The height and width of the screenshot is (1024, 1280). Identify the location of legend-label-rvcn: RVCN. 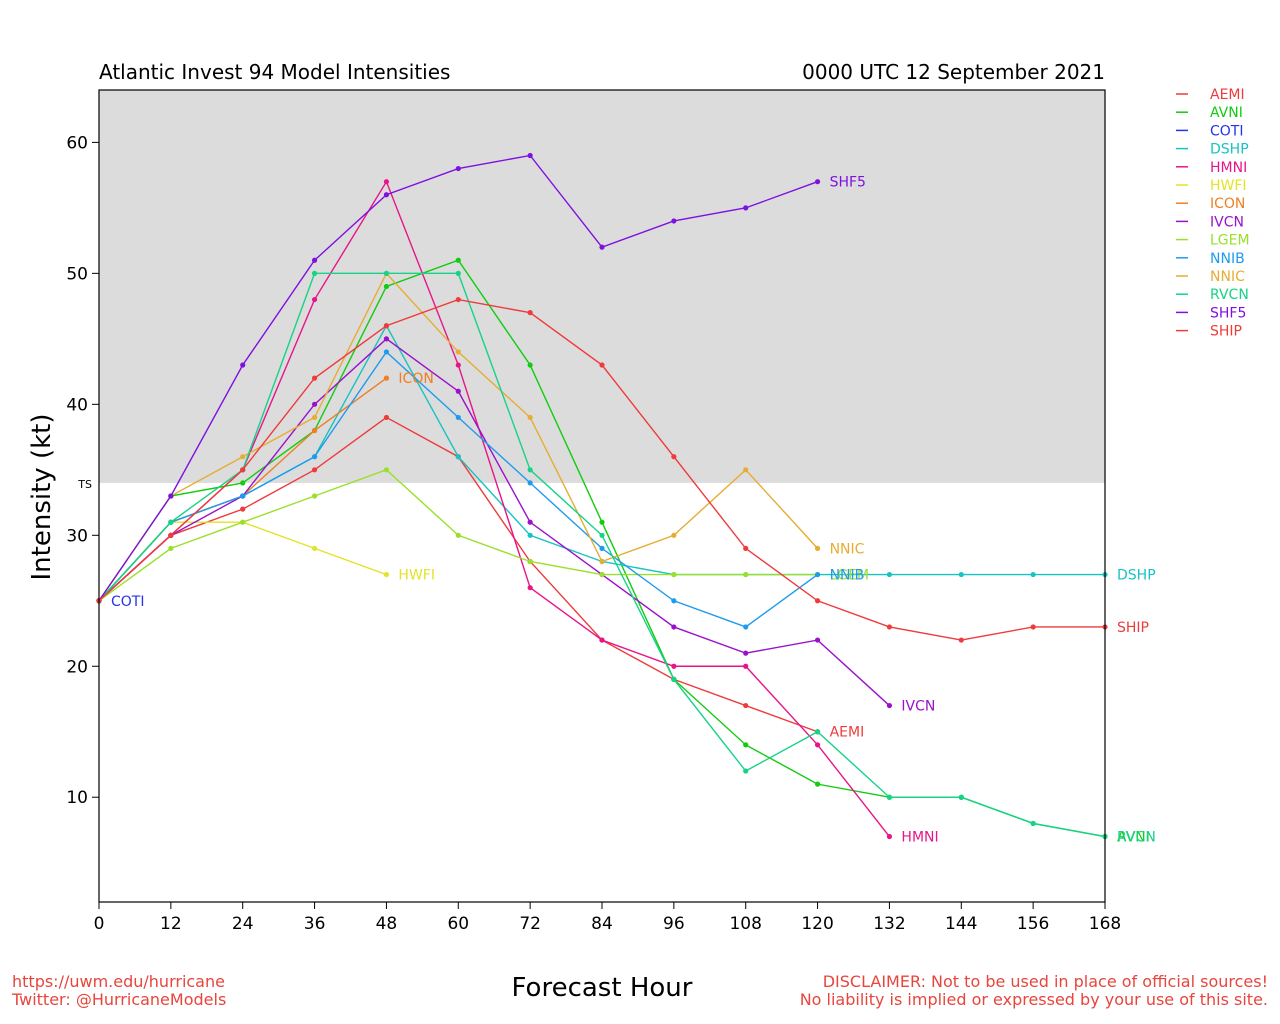
(1229, 295).